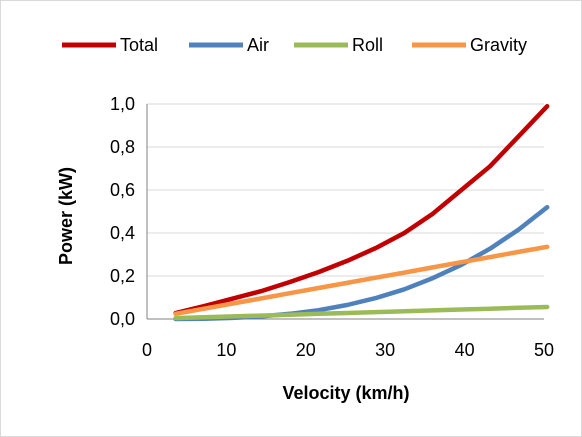 The width and height of the screenshot is (582, 437). Describe the element at coordinates (122, 190) in the screenshot. I see `y-tick-label: 0,6` at that location.